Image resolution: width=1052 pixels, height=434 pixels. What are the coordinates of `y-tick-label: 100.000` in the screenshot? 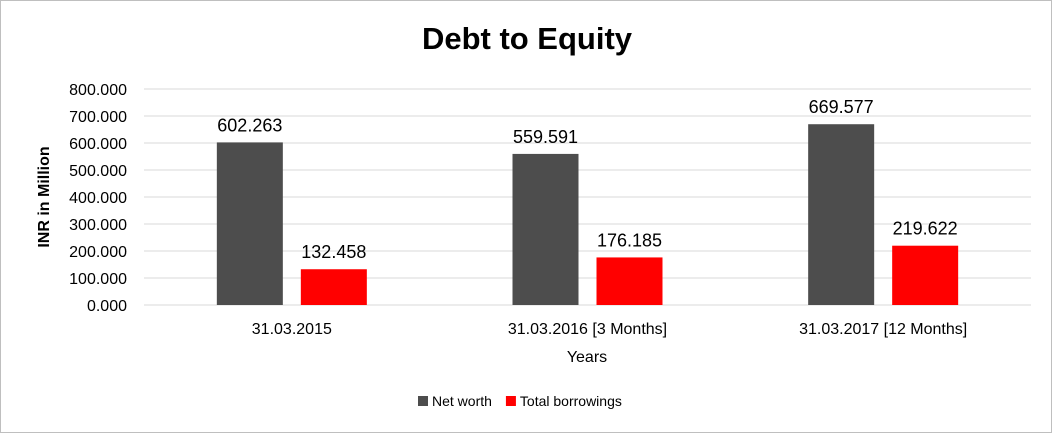 It's located at (98, 279).